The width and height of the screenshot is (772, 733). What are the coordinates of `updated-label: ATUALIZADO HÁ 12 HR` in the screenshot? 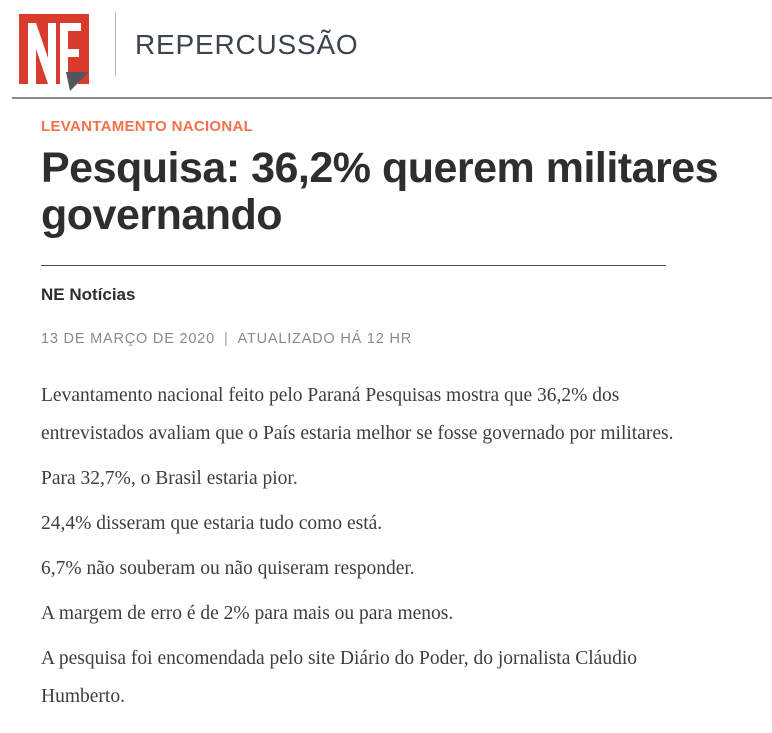 It's located at (325, 338).